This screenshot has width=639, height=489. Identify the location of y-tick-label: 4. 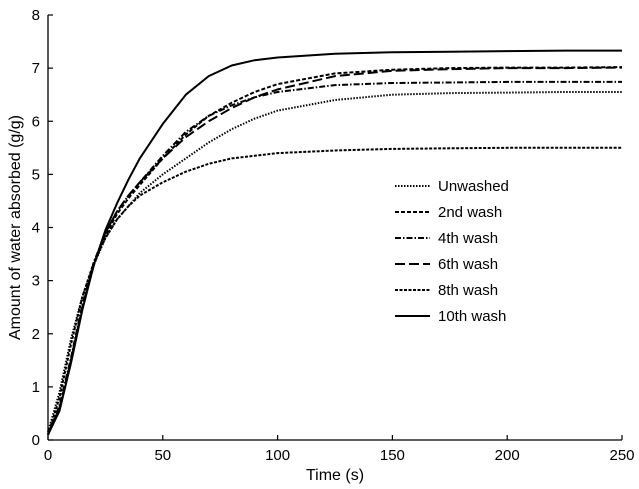
(36, 228).